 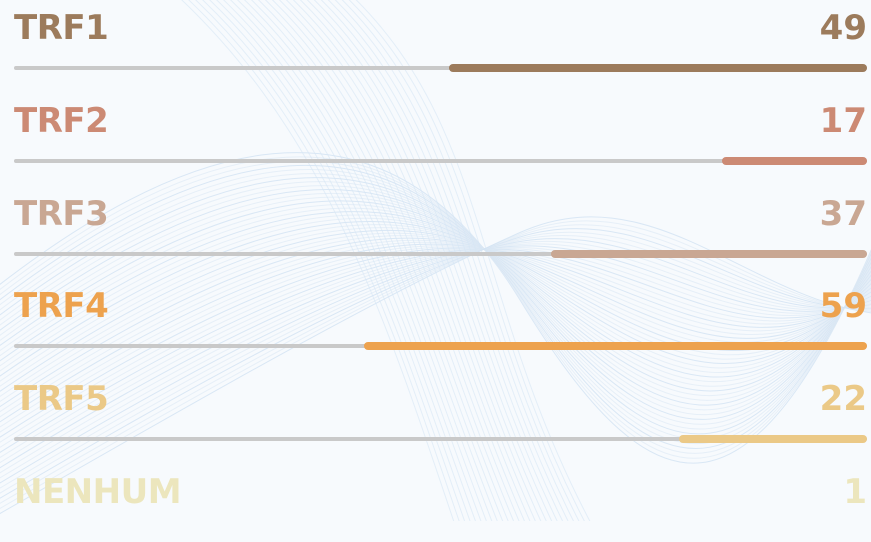 I want to click on bar-row: TRF4 59, so click(x=440, y=321).